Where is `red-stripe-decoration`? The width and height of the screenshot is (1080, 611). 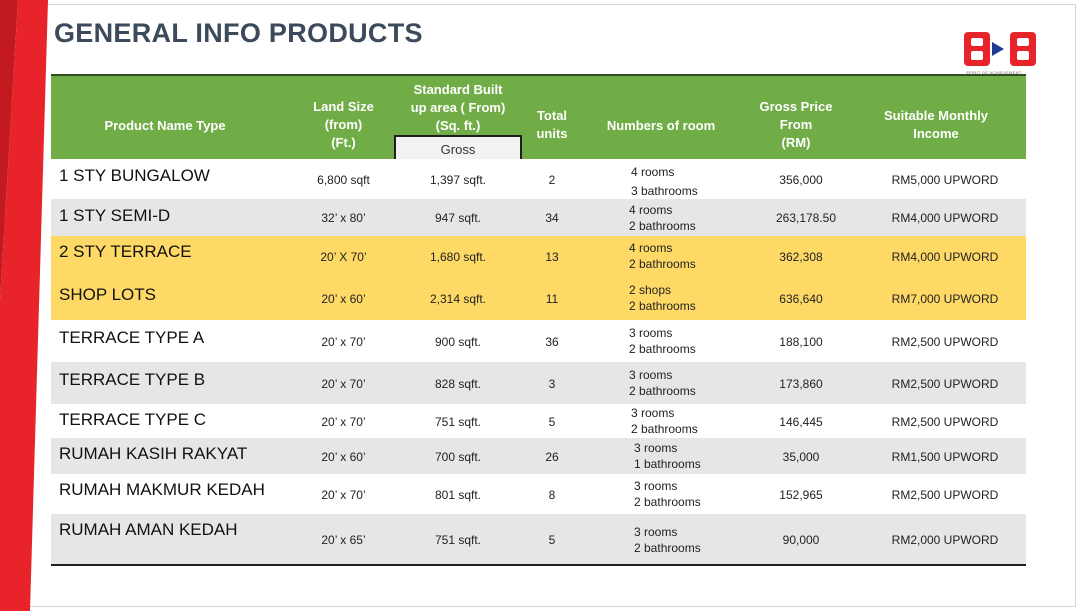
red-stripe-decoration is located at coordinates (24, 305).